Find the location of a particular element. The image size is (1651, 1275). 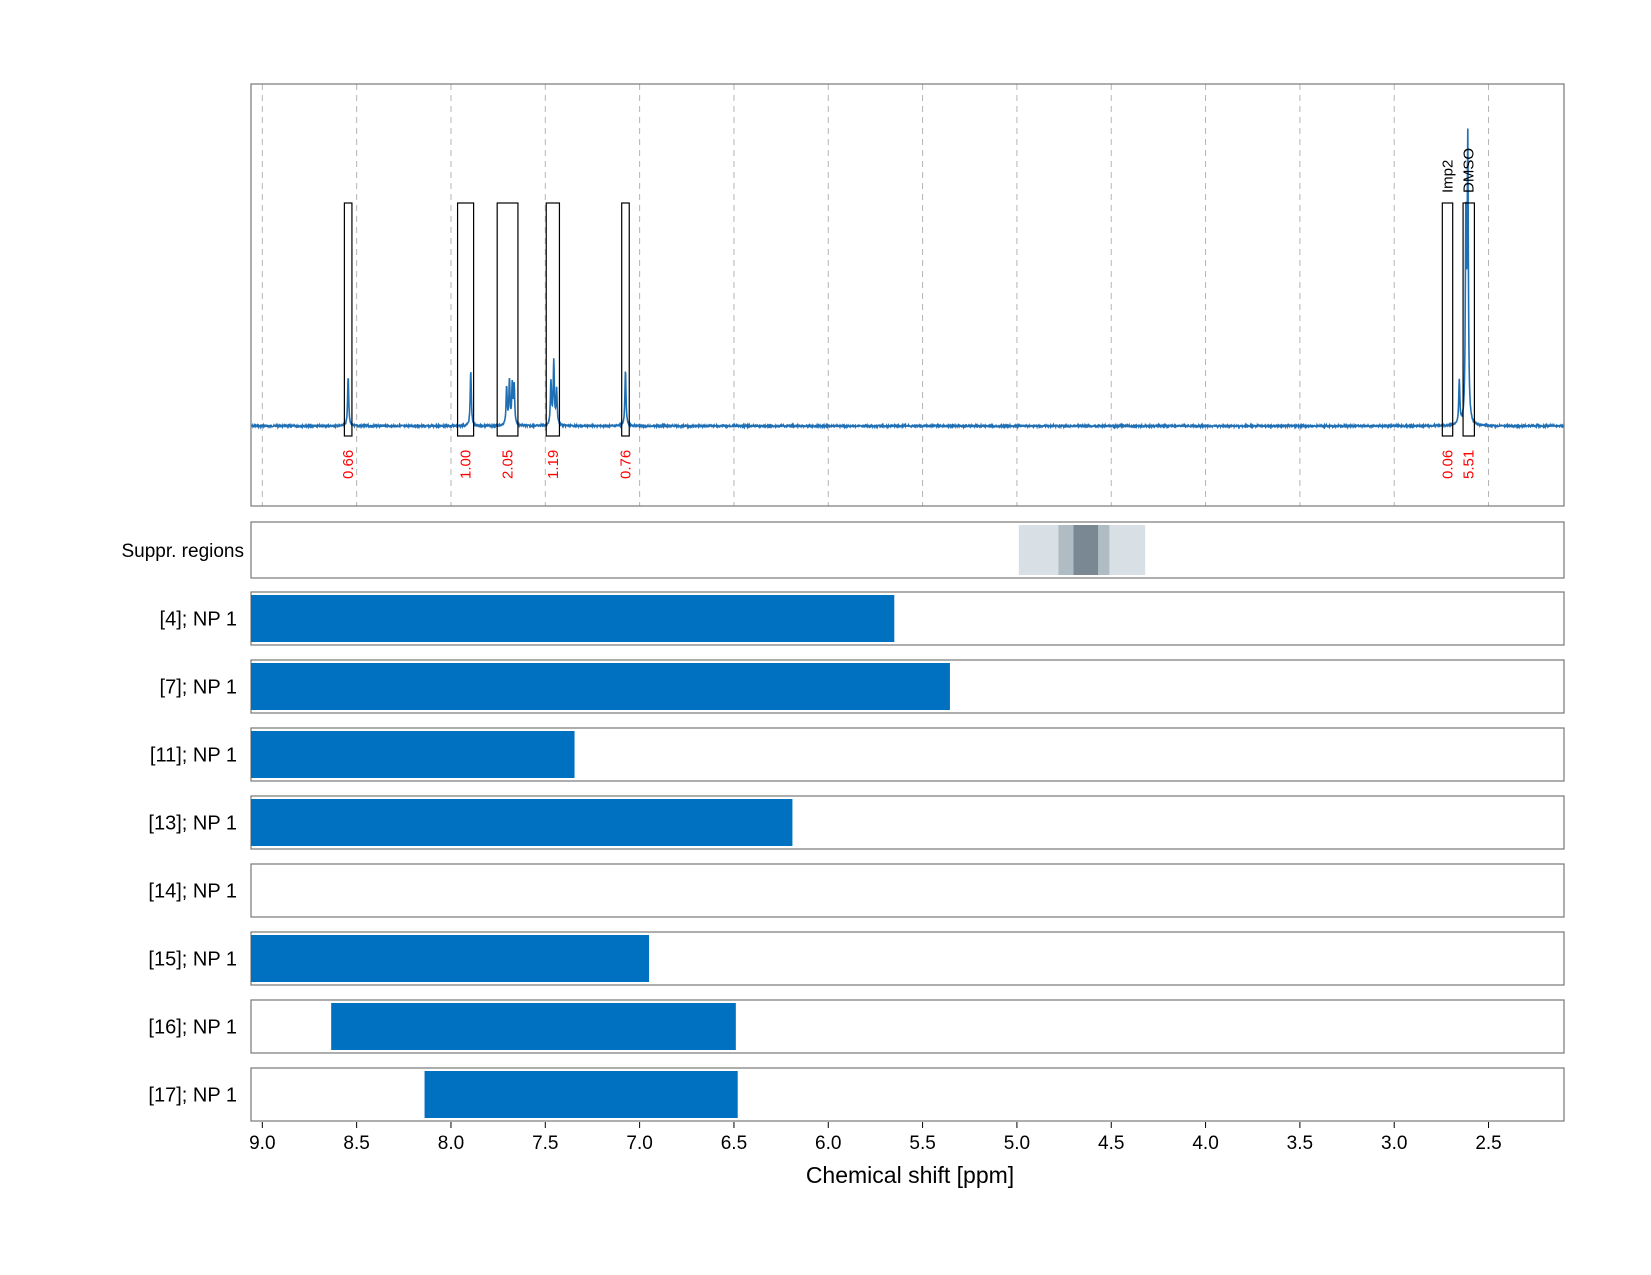

track-label: [14]; NP 1 is located at coordinates (192, 892).